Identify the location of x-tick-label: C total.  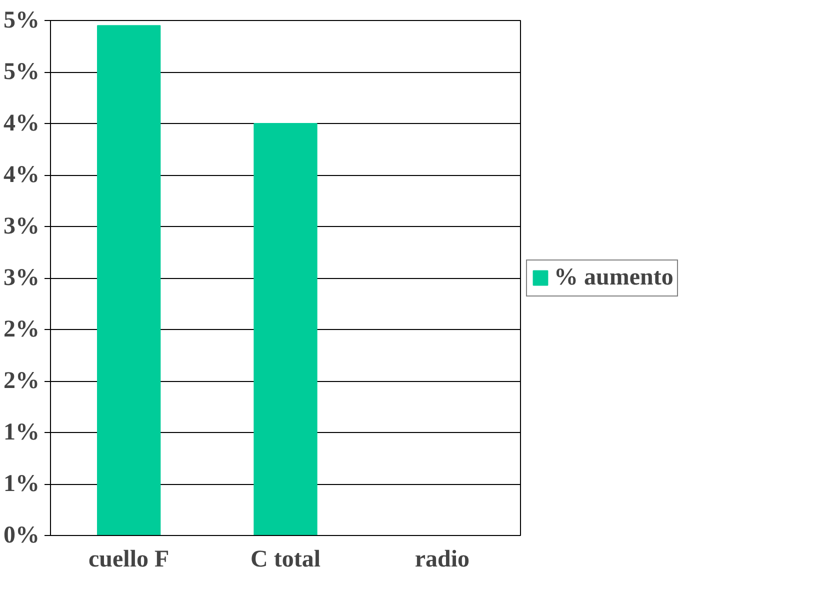
(285, 559).